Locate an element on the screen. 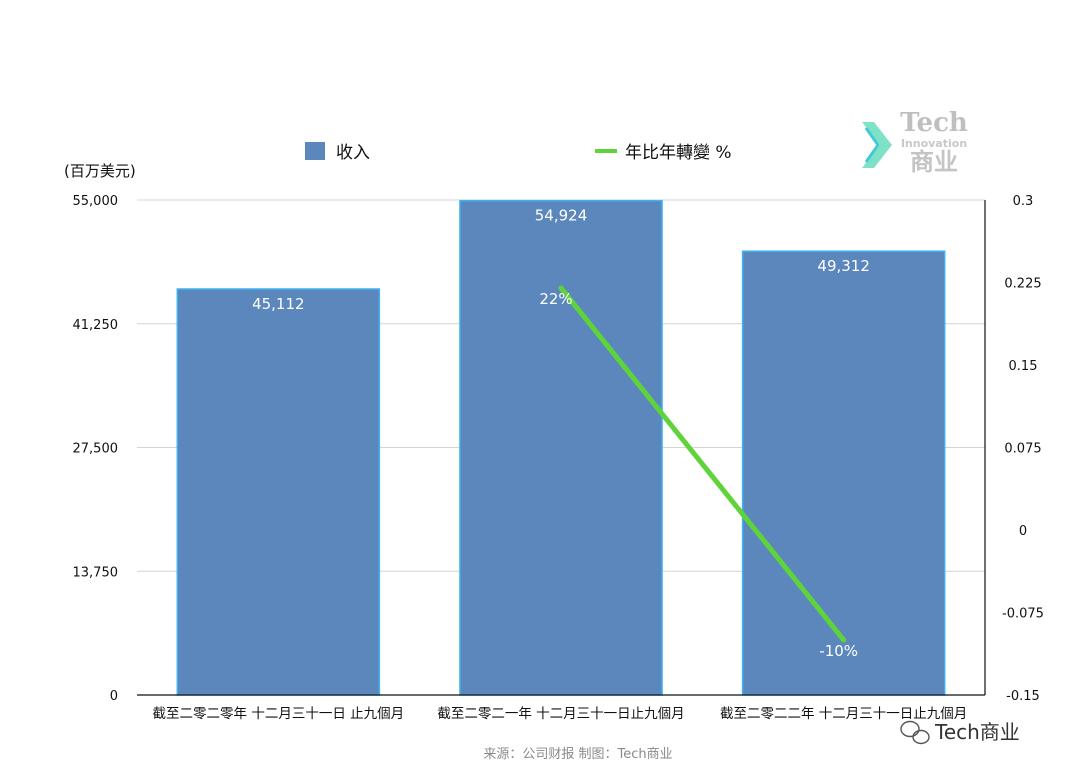  logo-chevron-inner-icon is located at coordinates (872, 145).